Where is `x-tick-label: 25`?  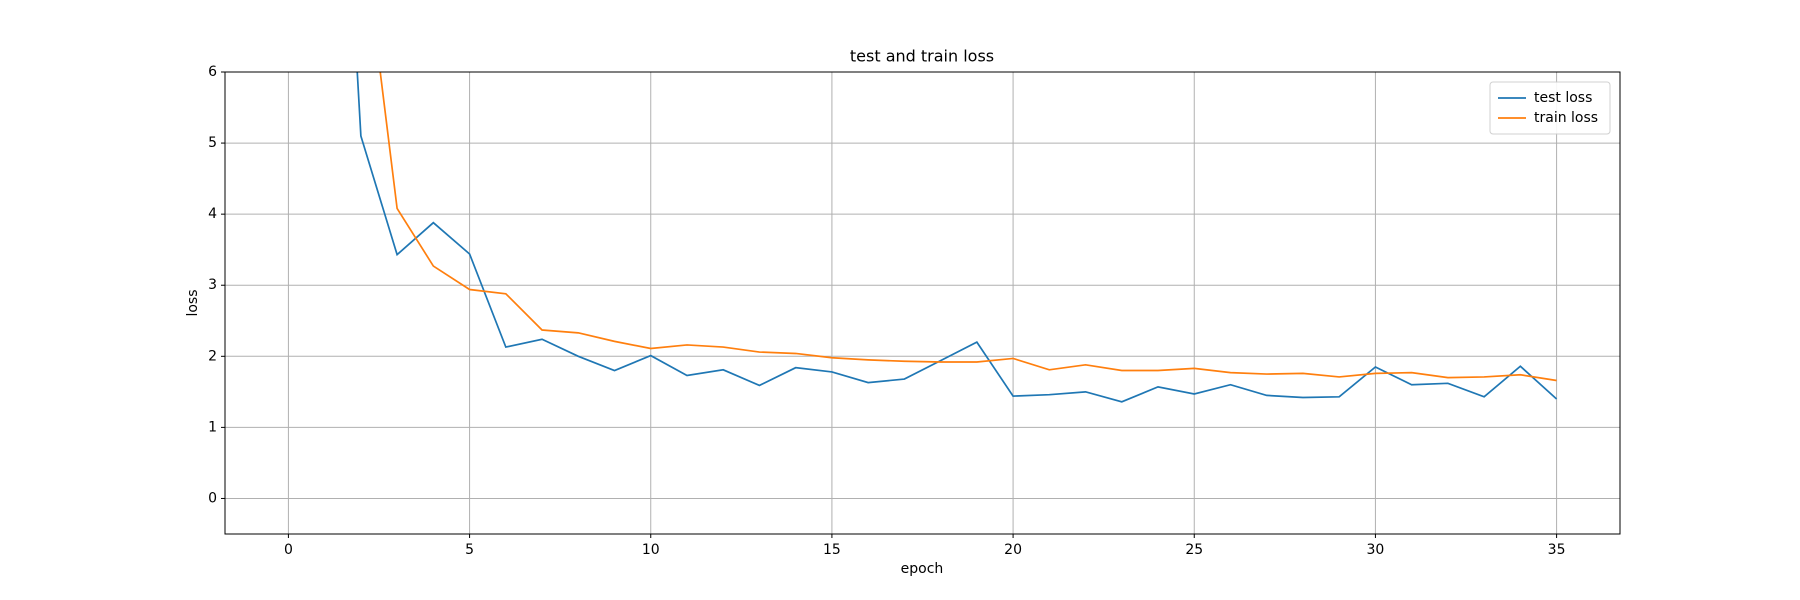 x-tick-label: 25 is located at coordinates (1194, 550).